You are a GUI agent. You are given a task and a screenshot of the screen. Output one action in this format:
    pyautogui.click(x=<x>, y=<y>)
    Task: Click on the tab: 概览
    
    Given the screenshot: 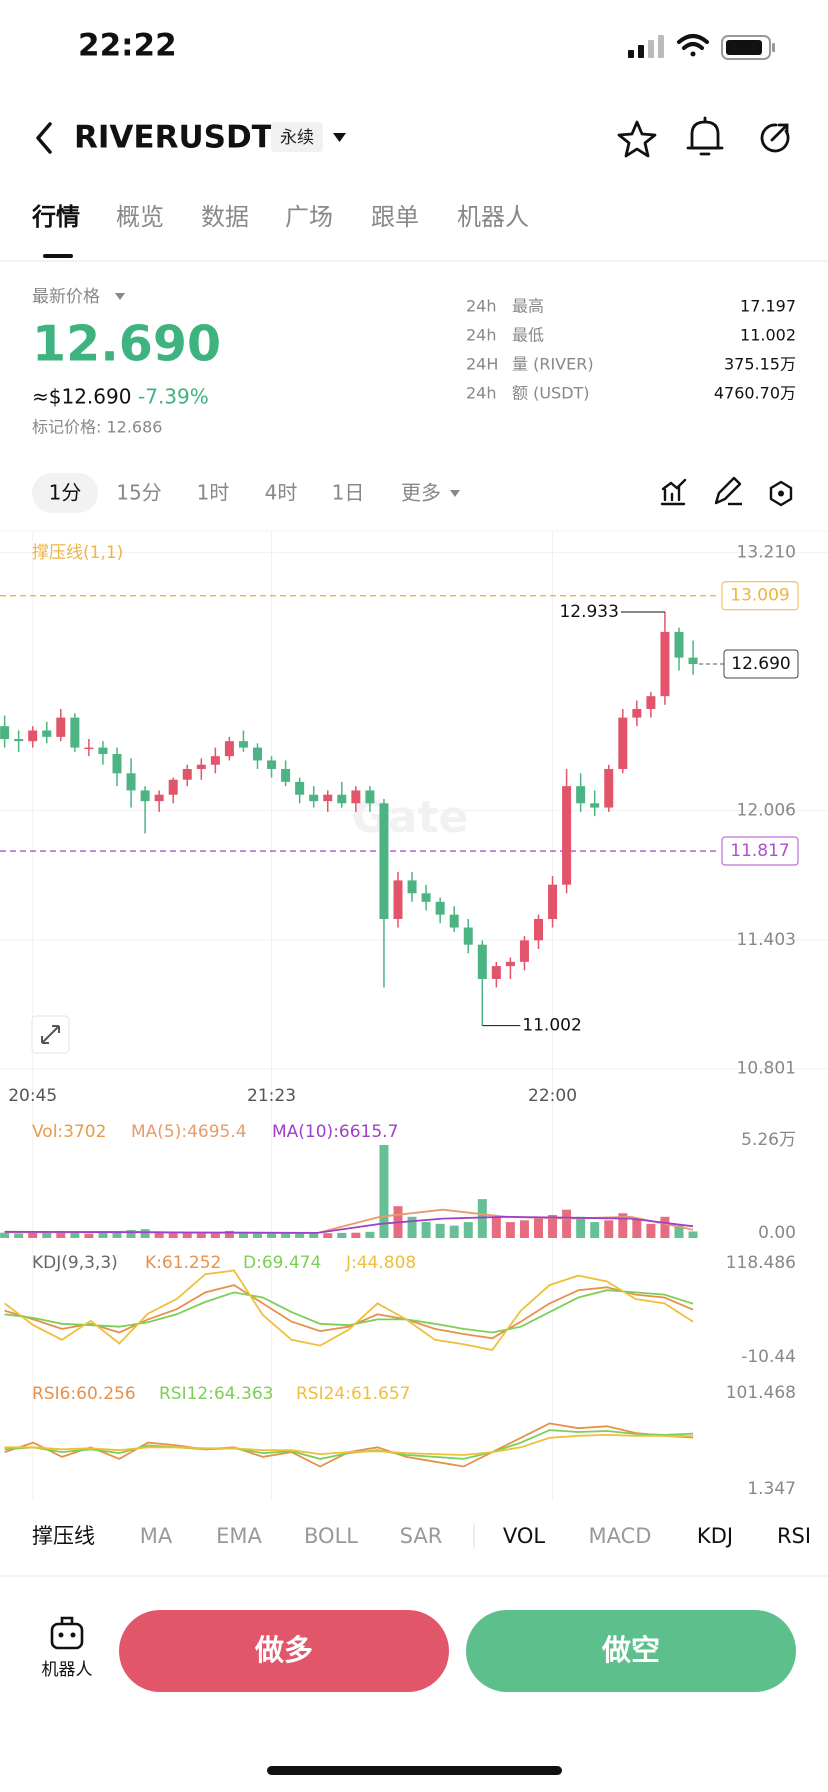 What is the action you would take?
    pyautogui.click(x=140, y=217)
    